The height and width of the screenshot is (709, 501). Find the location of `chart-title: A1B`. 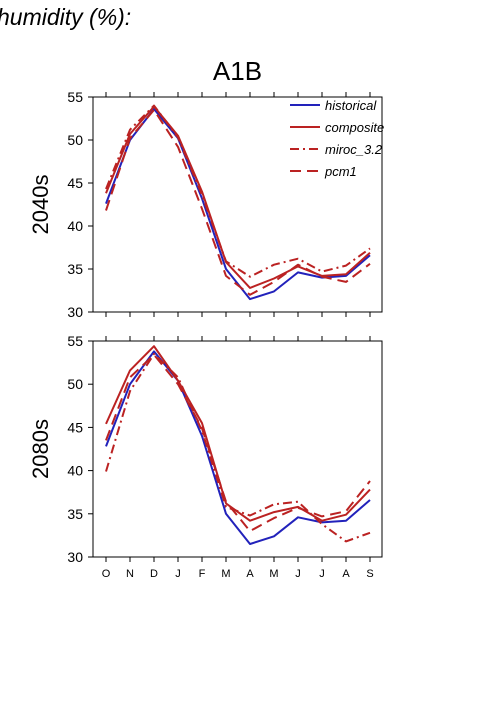

chart-title: A1B is located at coordinates (237, 71).